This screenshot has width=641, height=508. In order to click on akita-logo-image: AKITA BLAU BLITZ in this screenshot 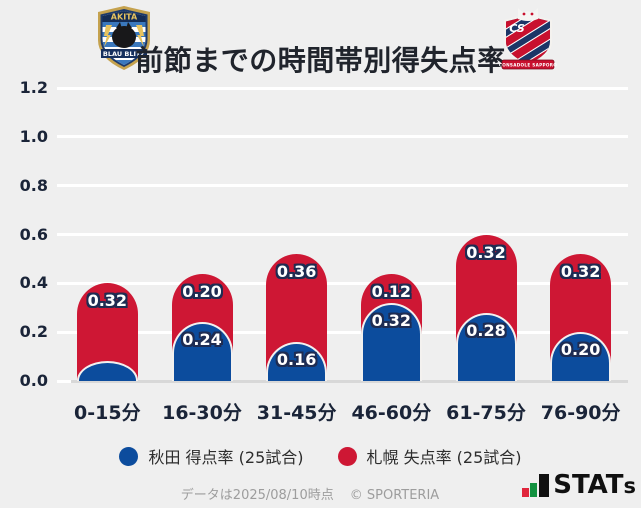, I will do `click(124, 38)`.